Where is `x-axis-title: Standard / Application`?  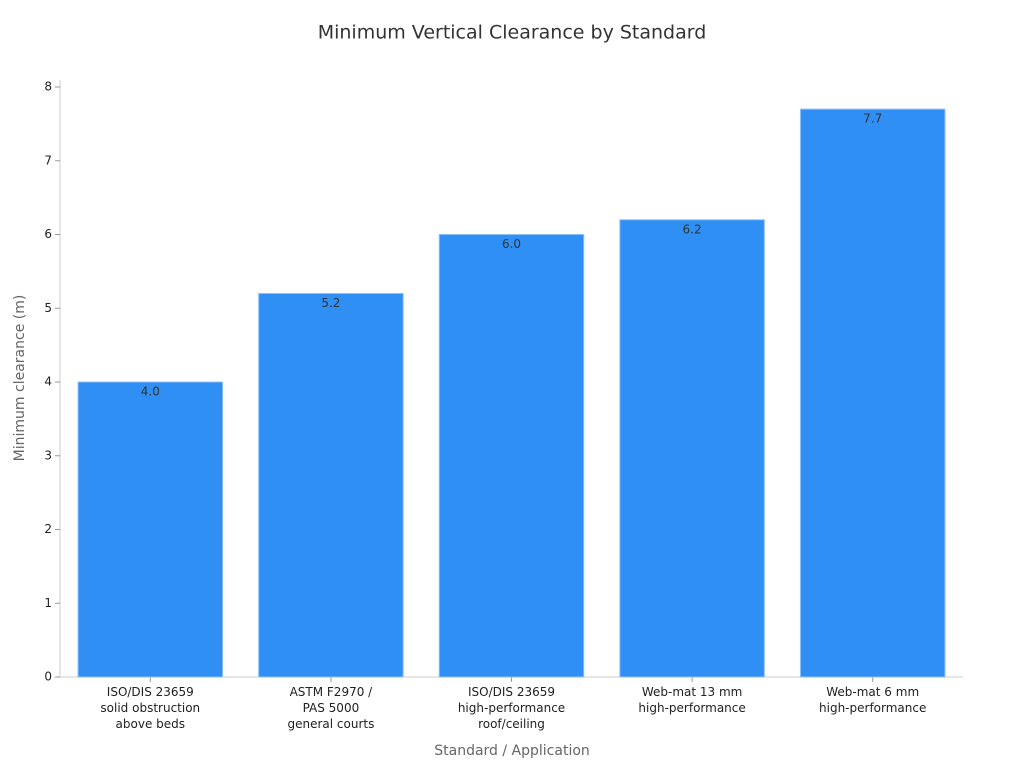
x-axis-title: Standard / Application is located at coordinates (512, 751).